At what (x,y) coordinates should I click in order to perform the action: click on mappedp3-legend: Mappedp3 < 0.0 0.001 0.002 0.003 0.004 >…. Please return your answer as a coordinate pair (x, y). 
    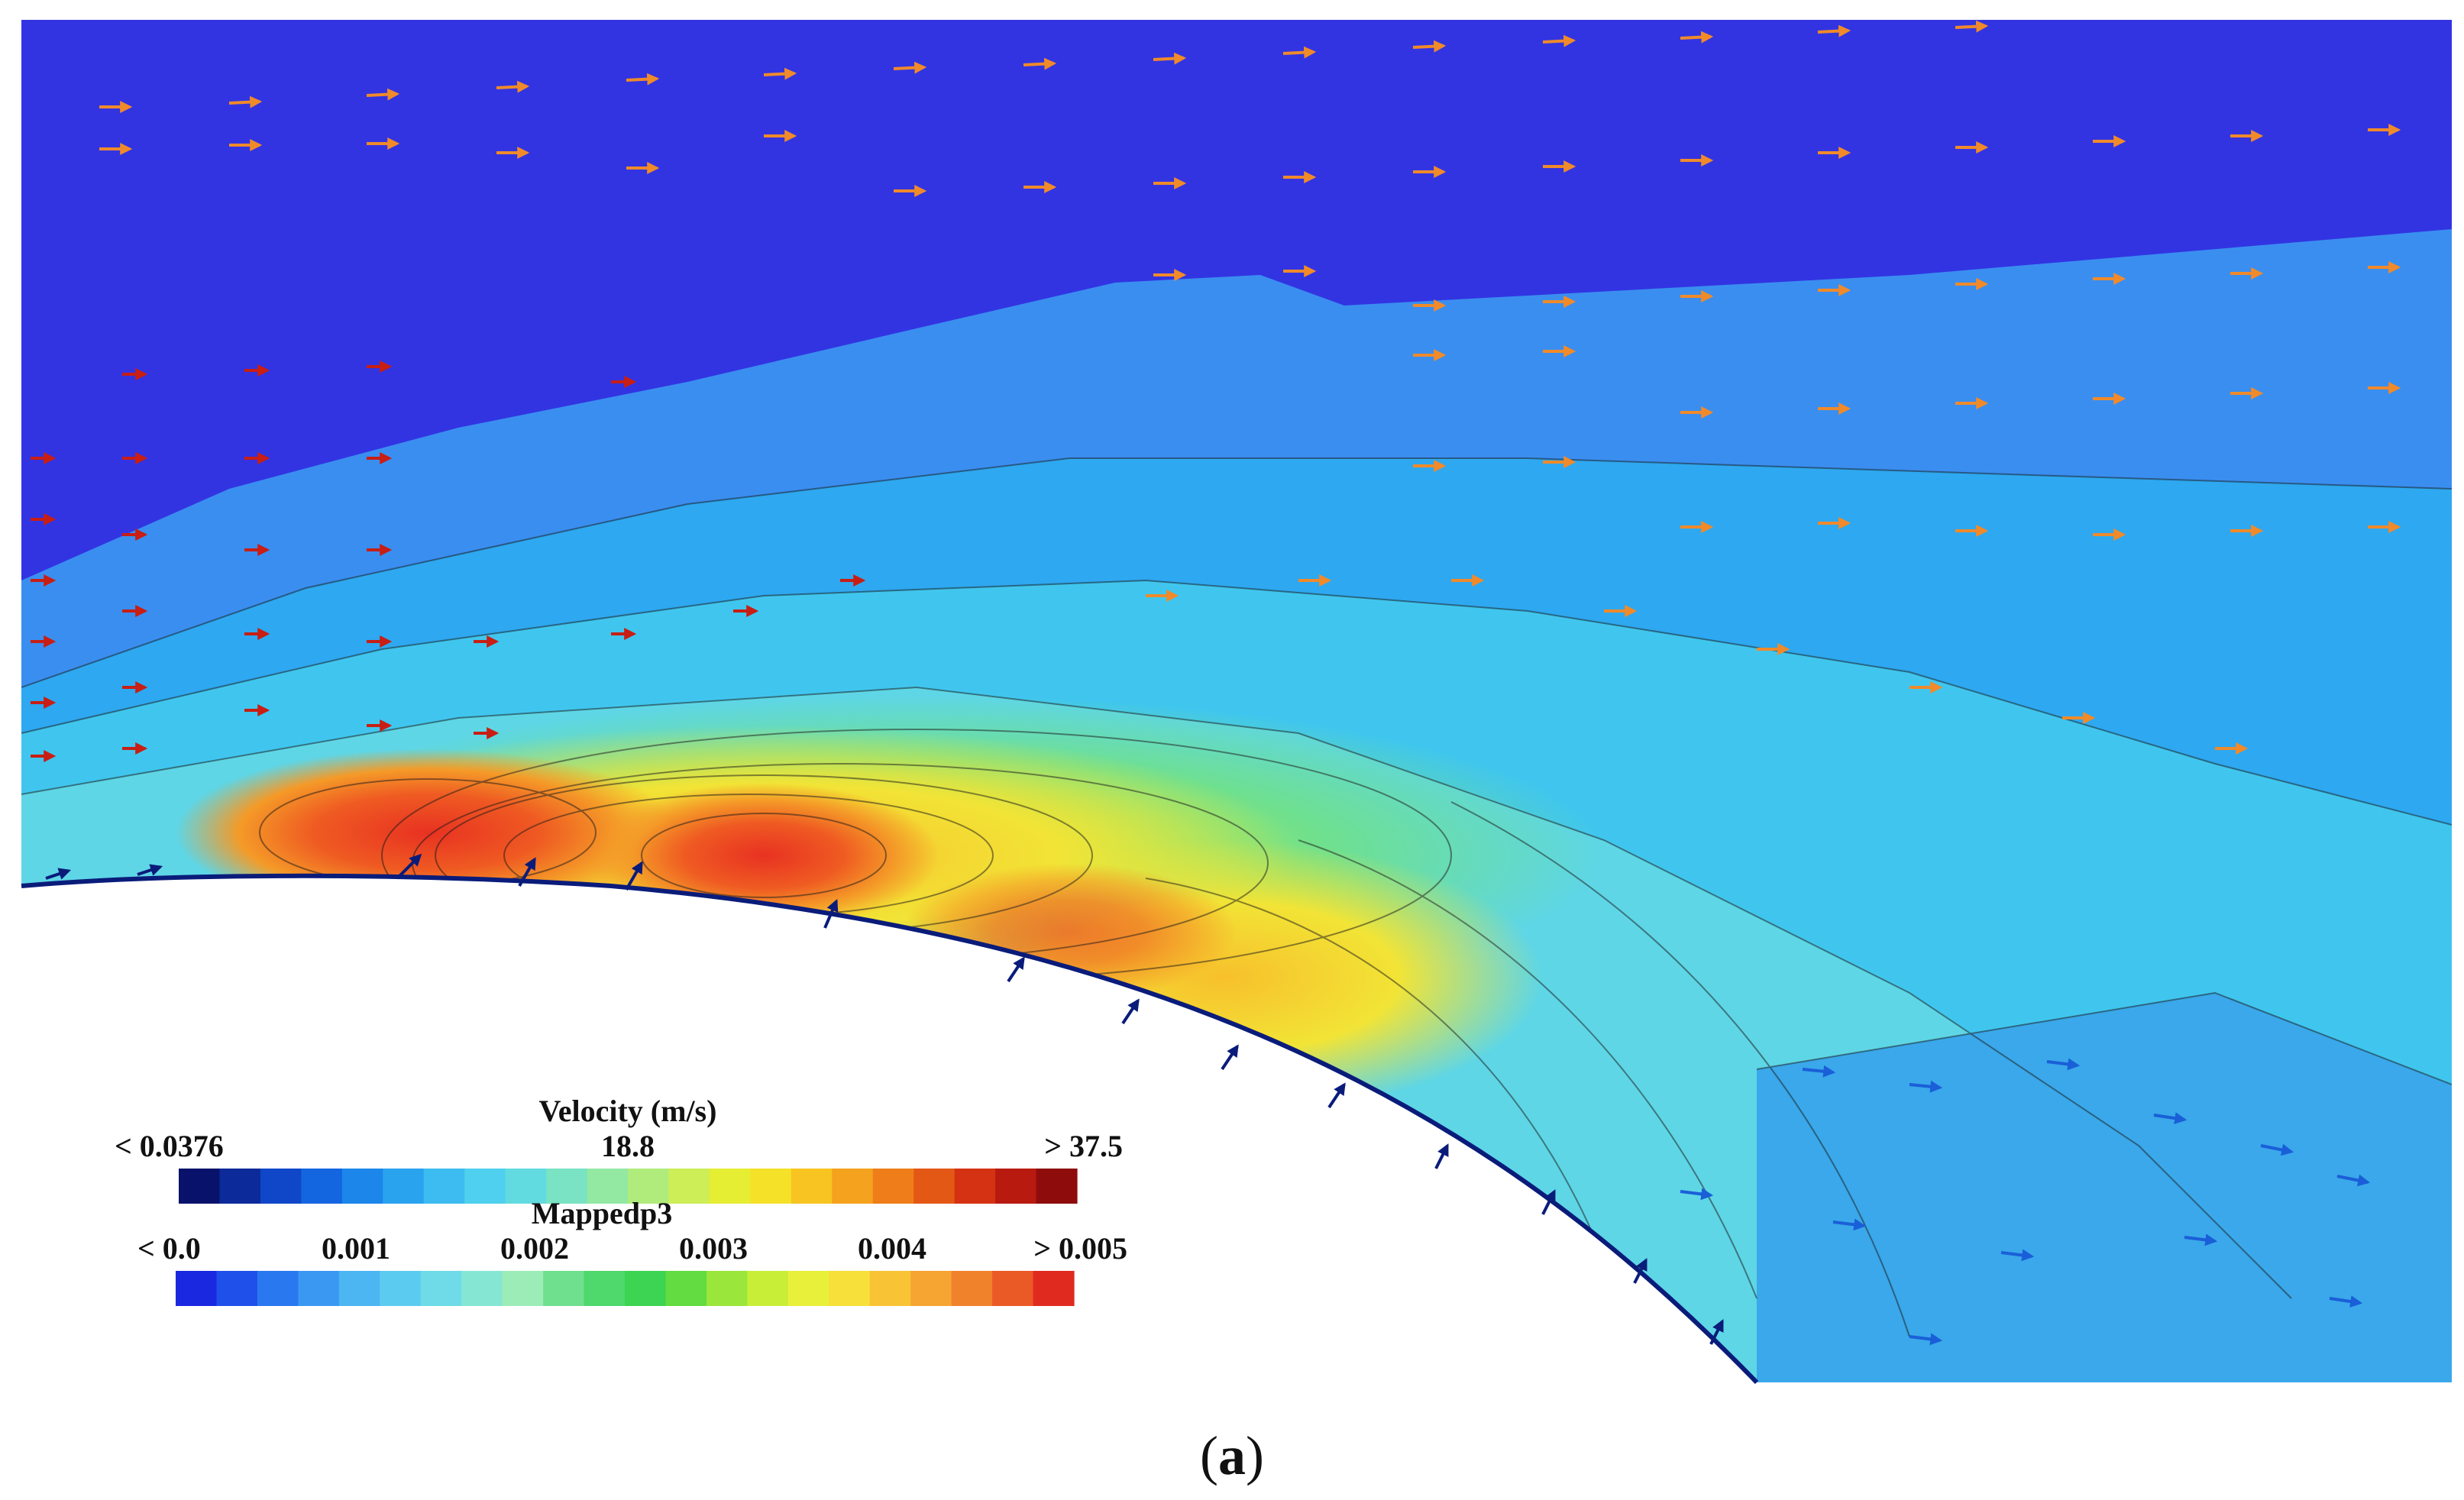
    Looking at the image, I should click on (632, 1251).